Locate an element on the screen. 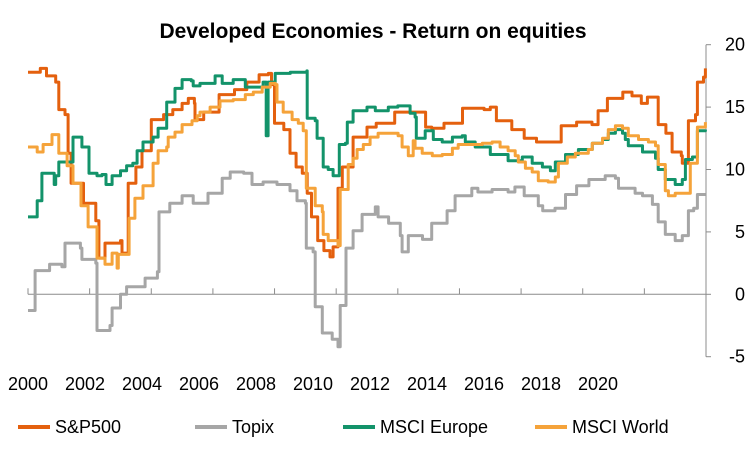  x-tick-label: 2020 is located at coordinates (598, 384).